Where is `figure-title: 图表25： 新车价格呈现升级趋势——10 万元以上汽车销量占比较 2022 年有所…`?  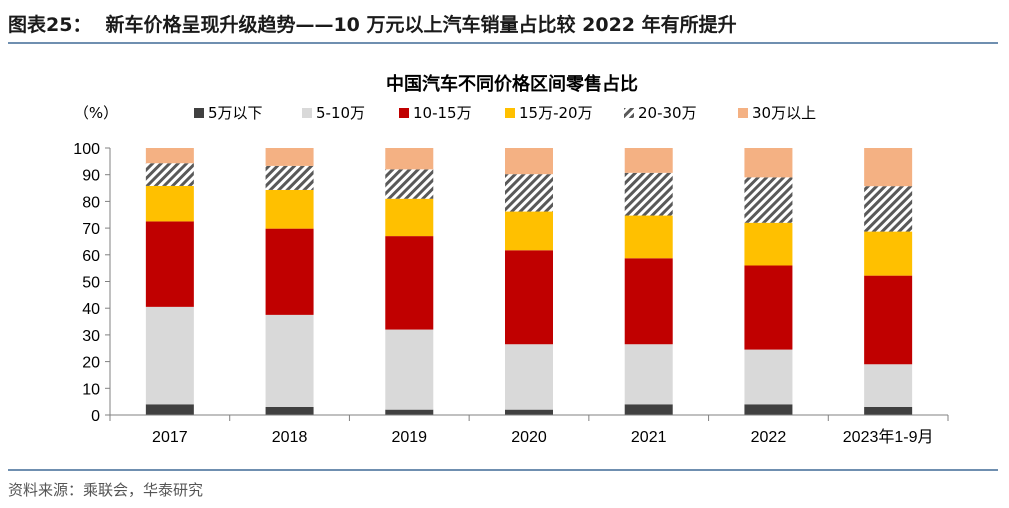 figure-title: 图表25： 新车价格呈现升级趋势——10 万元以上汽车销量占比较 2022 年有所… is located at coordinates (372, 23).